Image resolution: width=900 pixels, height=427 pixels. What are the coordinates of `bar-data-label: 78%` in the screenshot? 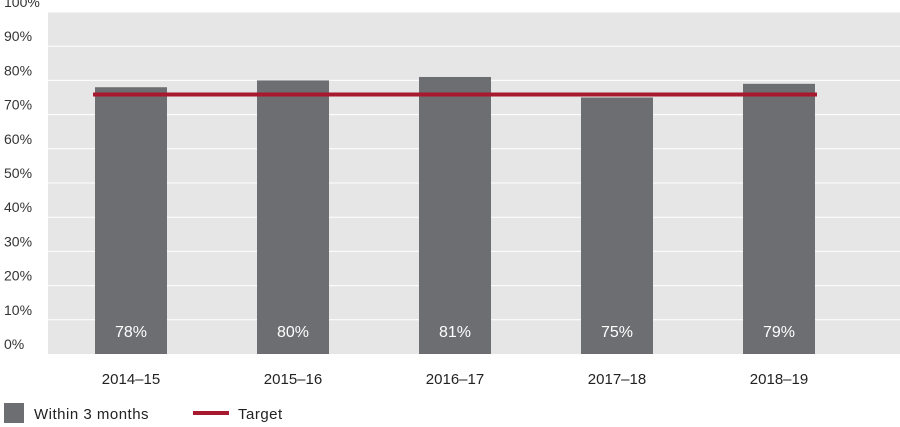 It's located at (131, 332).